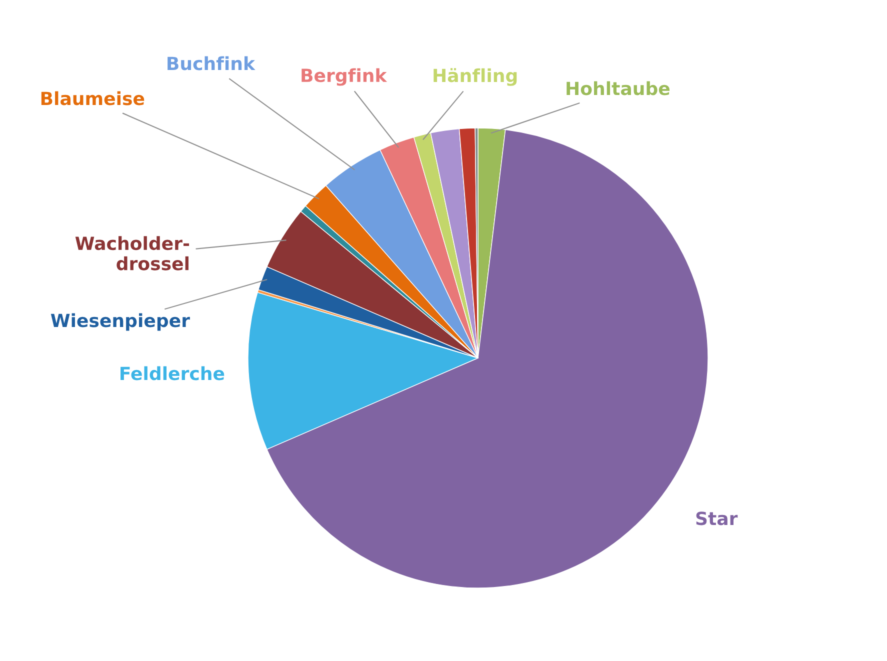  I want to click on slice-label: Hohltaube, so click(618, 88).